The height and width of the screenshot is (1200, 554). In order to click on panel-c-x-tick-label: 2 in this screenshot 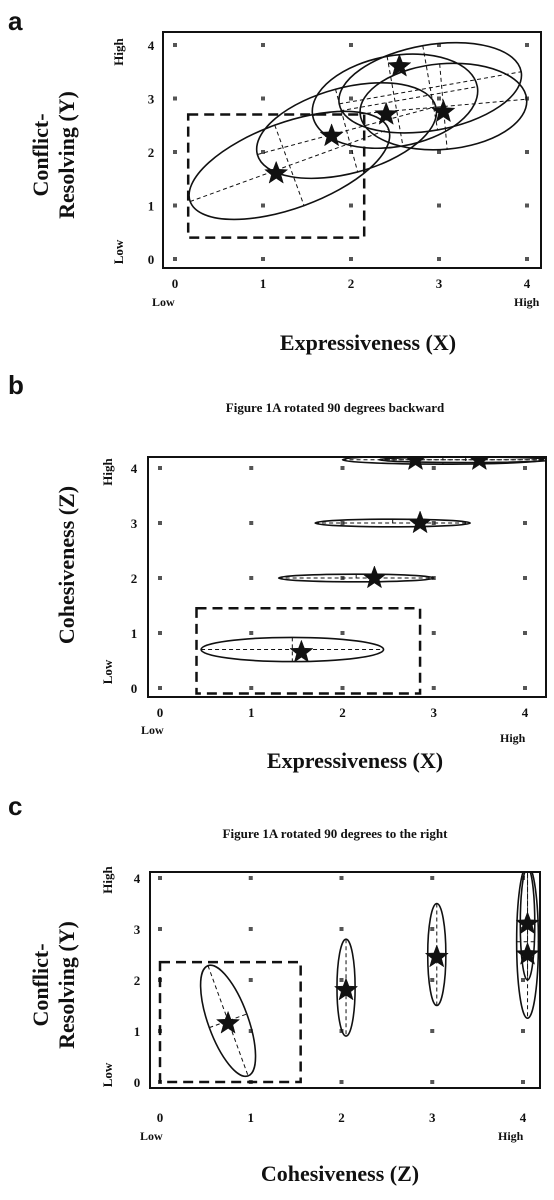, I will do `click(341, 1117)`.